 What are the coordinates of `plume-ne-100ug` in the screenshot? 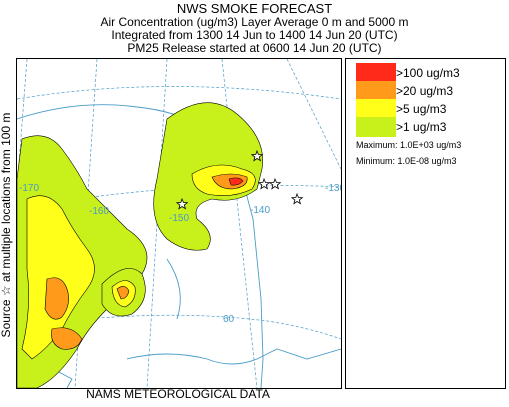 It's located at (236, 181).